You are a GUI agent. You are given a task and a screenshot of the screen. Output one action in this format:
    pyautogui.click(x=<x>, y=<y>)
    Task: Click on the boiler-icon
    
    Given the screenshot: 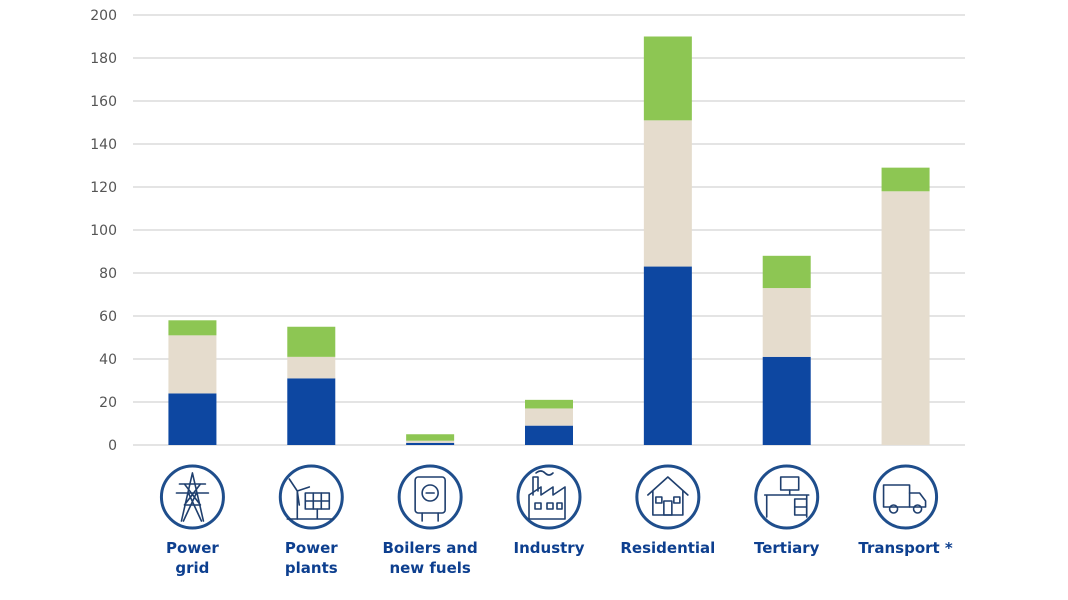 What is the action you would take?
    pyautogui.click(x=430, y=497)
    